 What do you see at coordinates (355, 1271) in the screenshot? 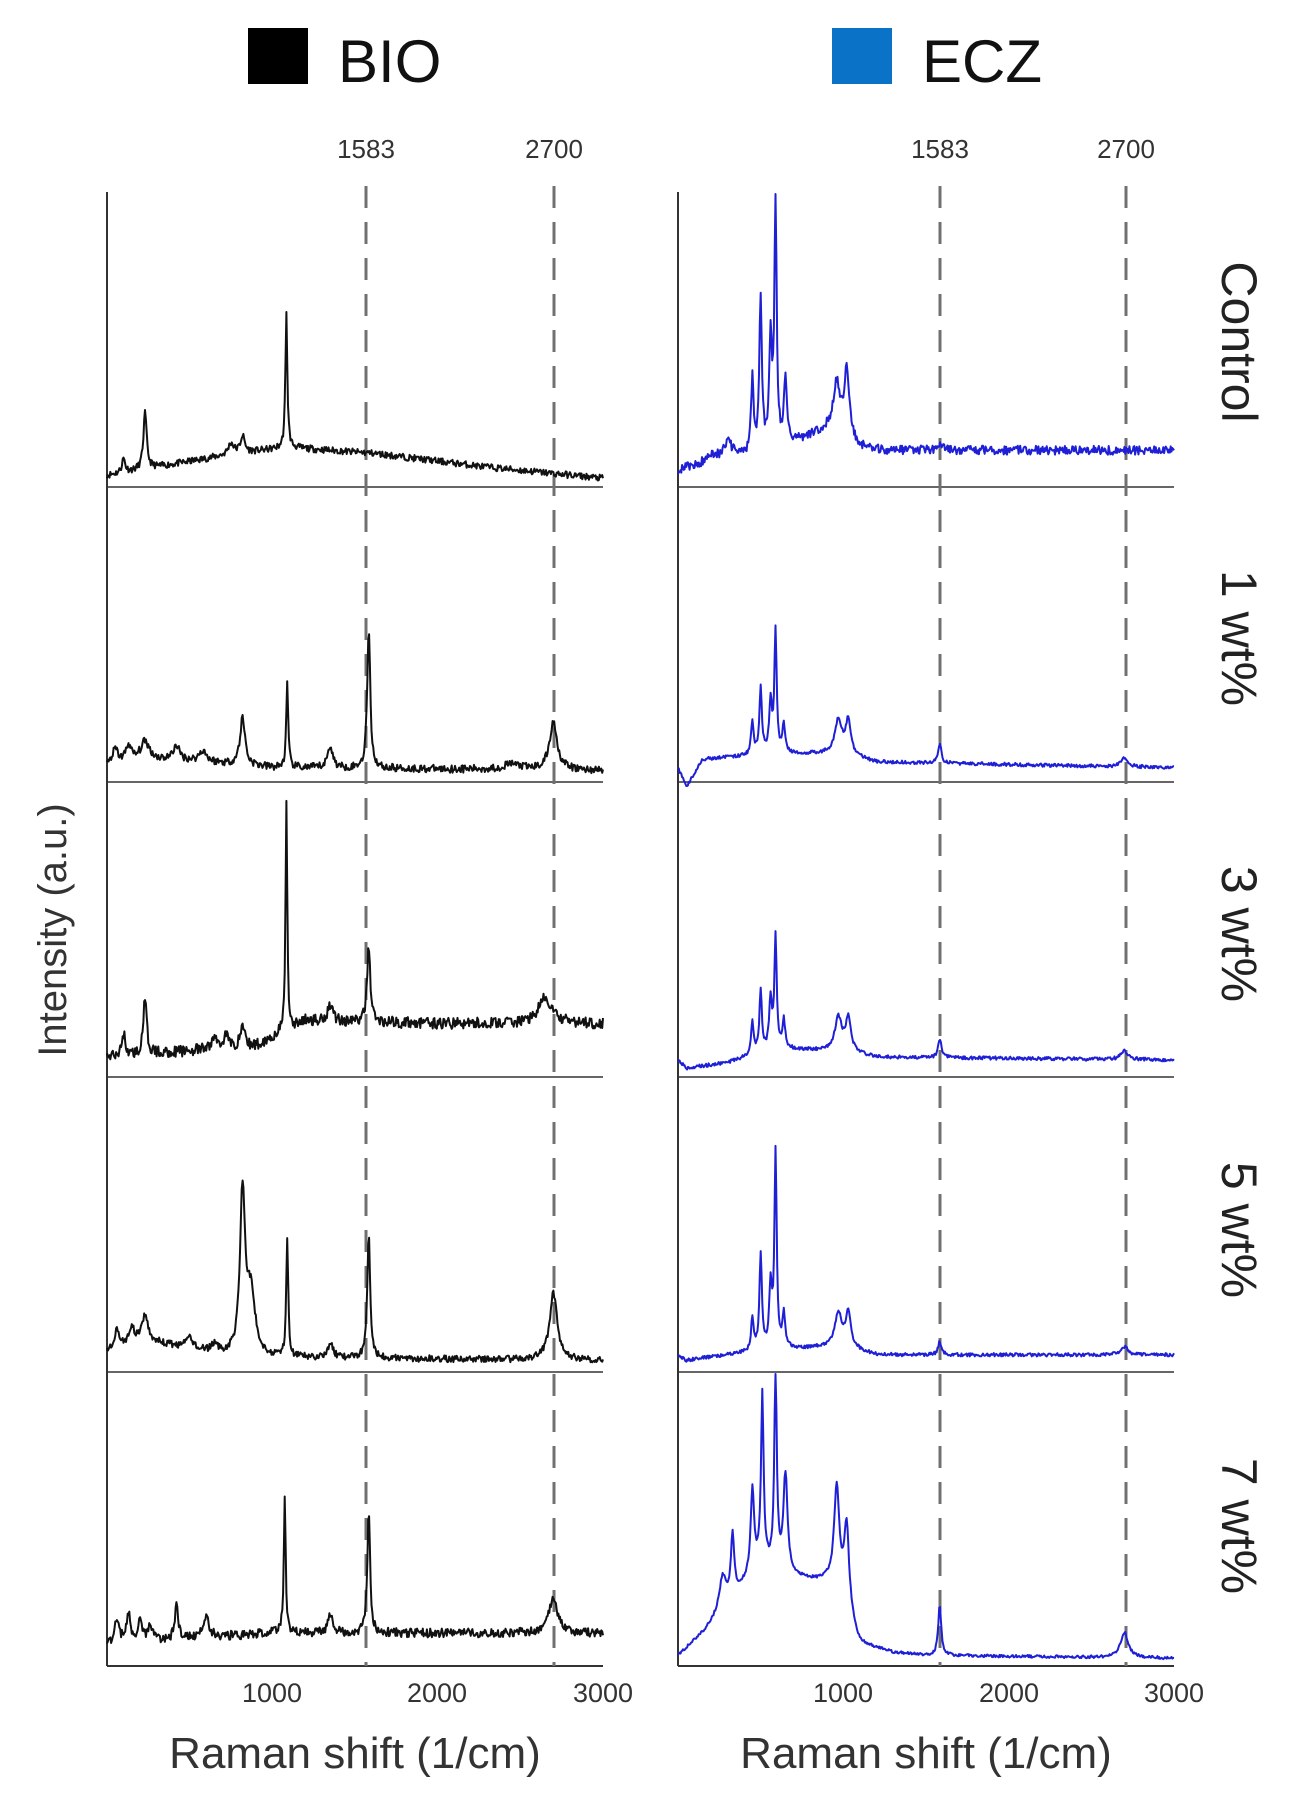
I see `bio-spectrum-5wt` at bounding box center [355, 1271].